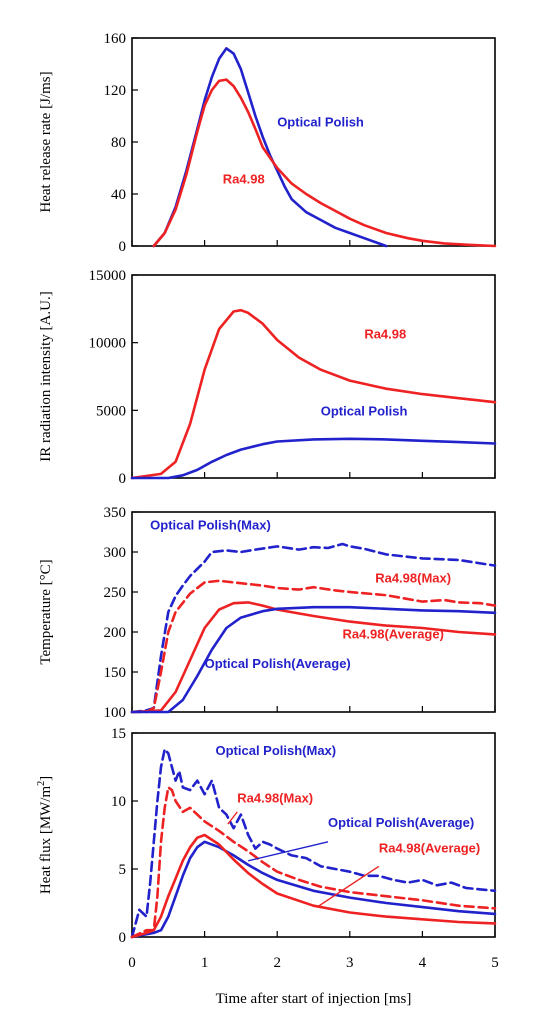 The image size is (560, 1025). Describe the element at coordinates (108, 344) in the screenshot. I see `y-tick-label: 10000` at that location.